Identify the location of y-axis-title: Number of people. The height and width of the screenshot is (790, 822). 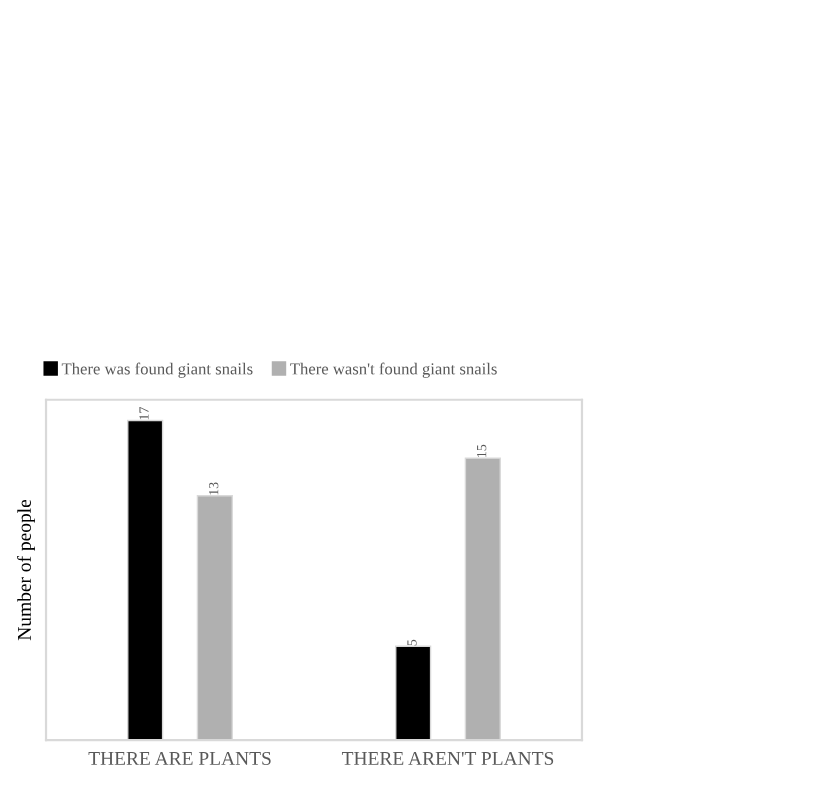
(26, 570).